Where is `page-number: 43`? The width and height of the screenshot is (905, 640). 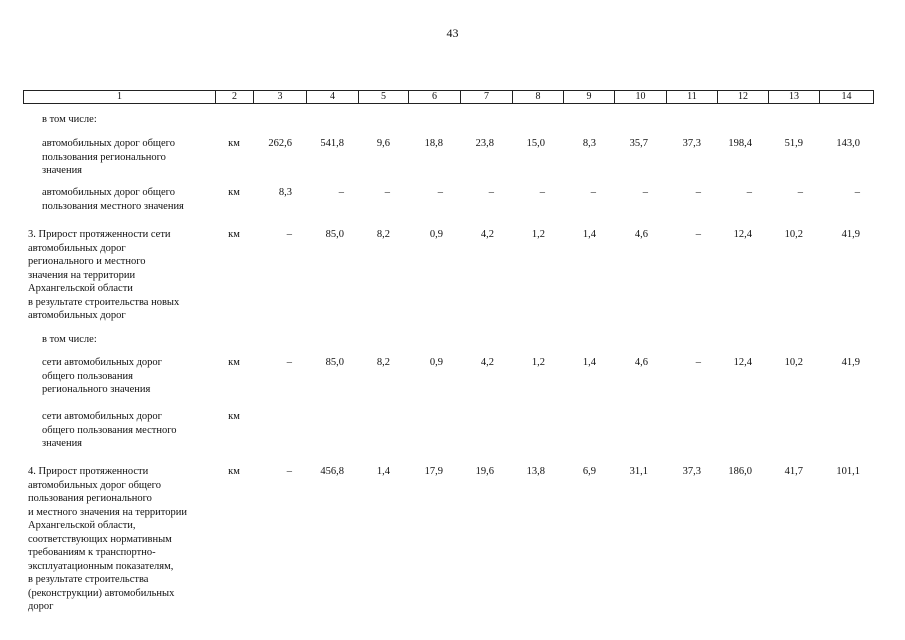
page-number: 43 is located at coordinates (452, 33).